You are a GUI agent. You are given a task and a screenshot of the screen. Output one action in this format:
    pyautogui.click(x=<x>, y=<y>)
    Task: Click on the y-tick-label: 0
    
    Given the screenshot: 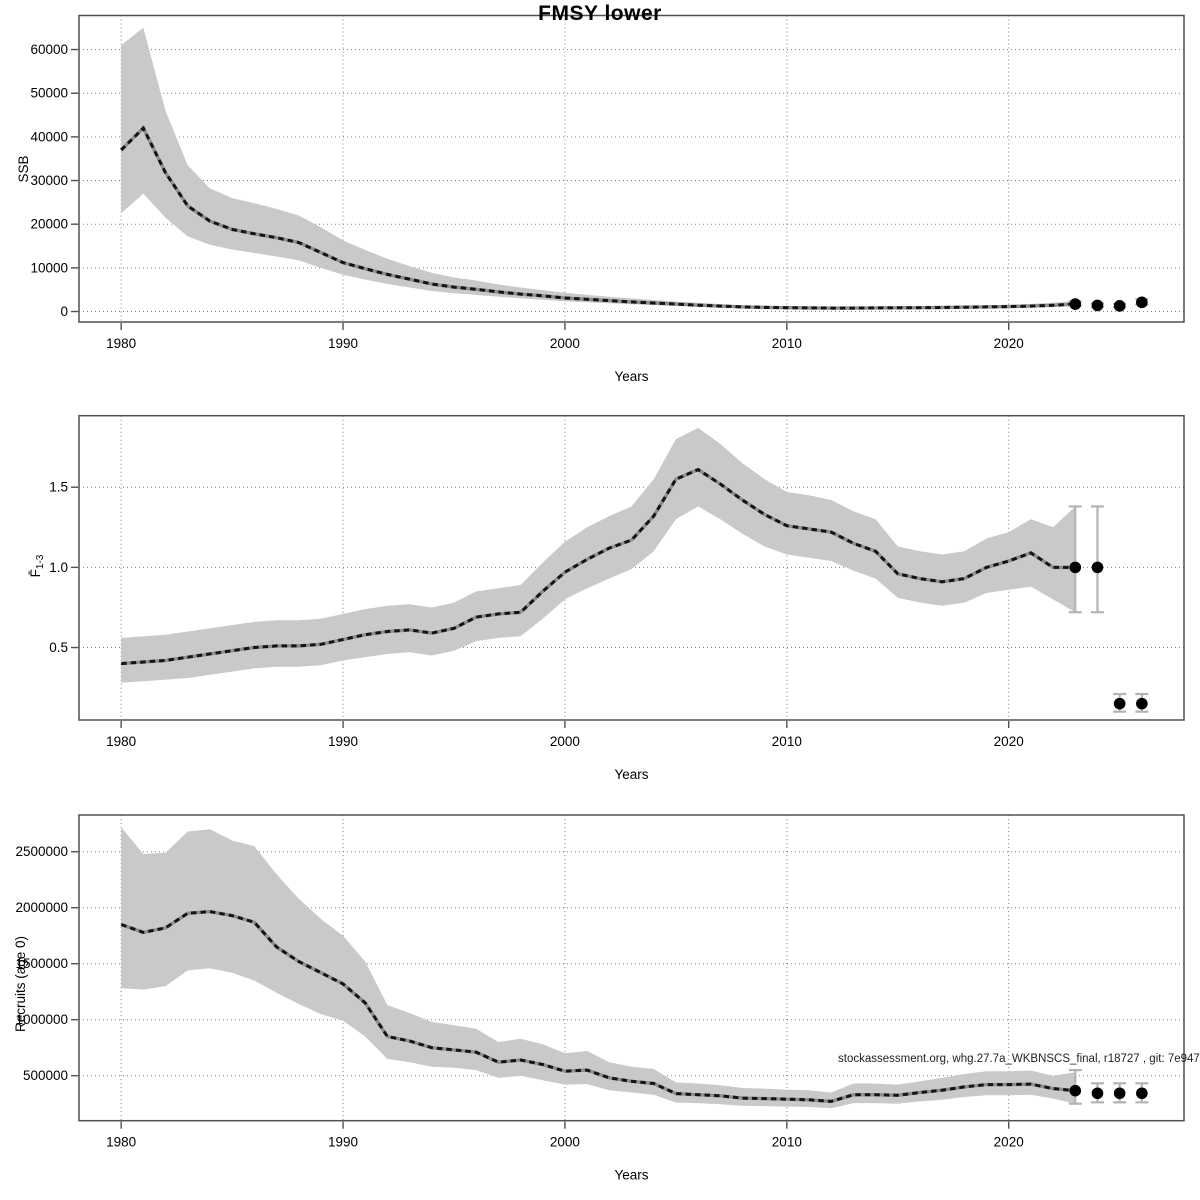 What is the action you would take?
    pyautogui.click(x=64, y=311)
    